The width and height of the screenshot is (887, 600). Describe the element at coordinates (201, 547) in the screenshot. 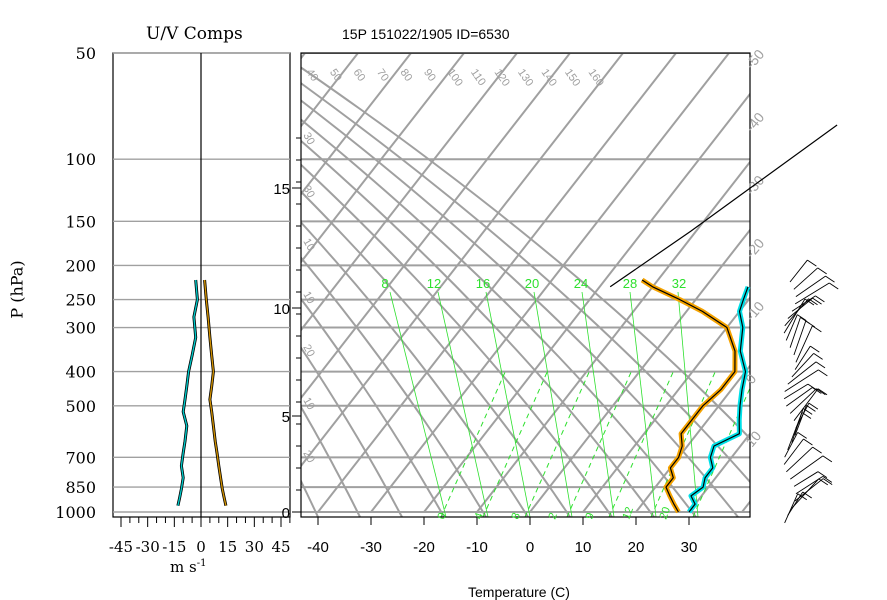

I see `uv-x-tick-label: 0` at that location.